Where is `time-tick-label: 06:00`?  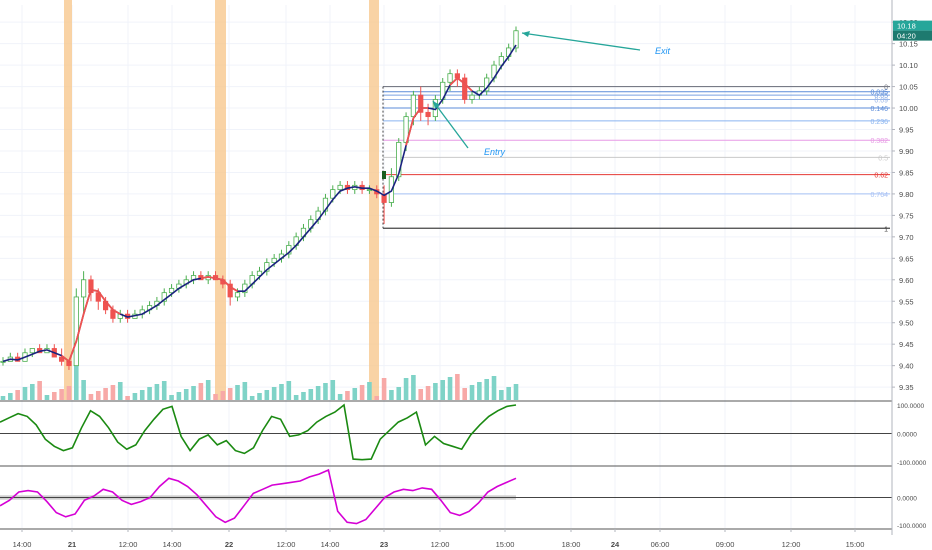
time-tick-label: 06:00 is located at coordinates (660, 544).